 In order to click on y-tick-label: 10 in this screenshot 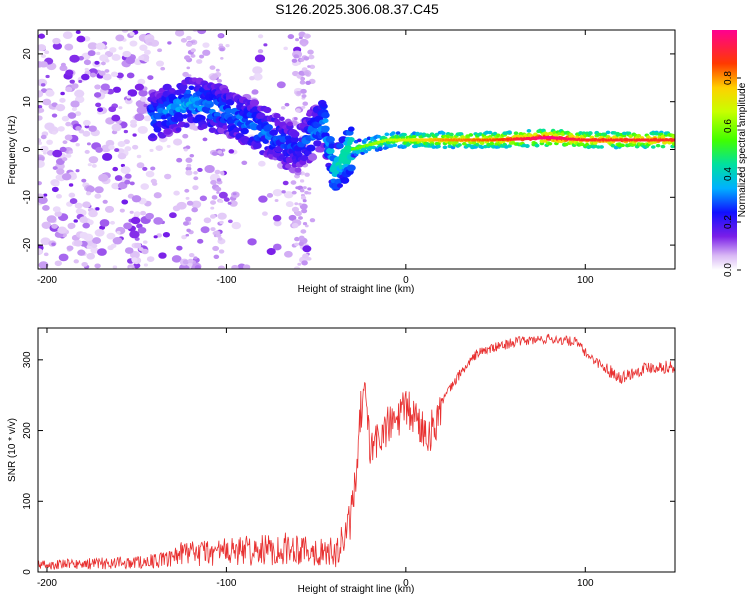, I will do `click(27, 102)`.